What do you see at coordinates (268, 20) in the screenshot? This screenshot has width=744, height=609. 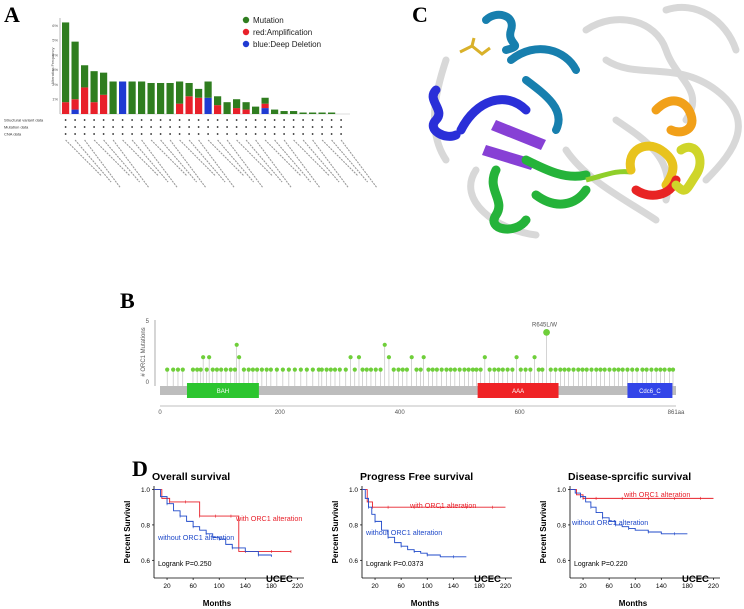 I see `legend-label: Mutation` at bounding box center [268, 20].